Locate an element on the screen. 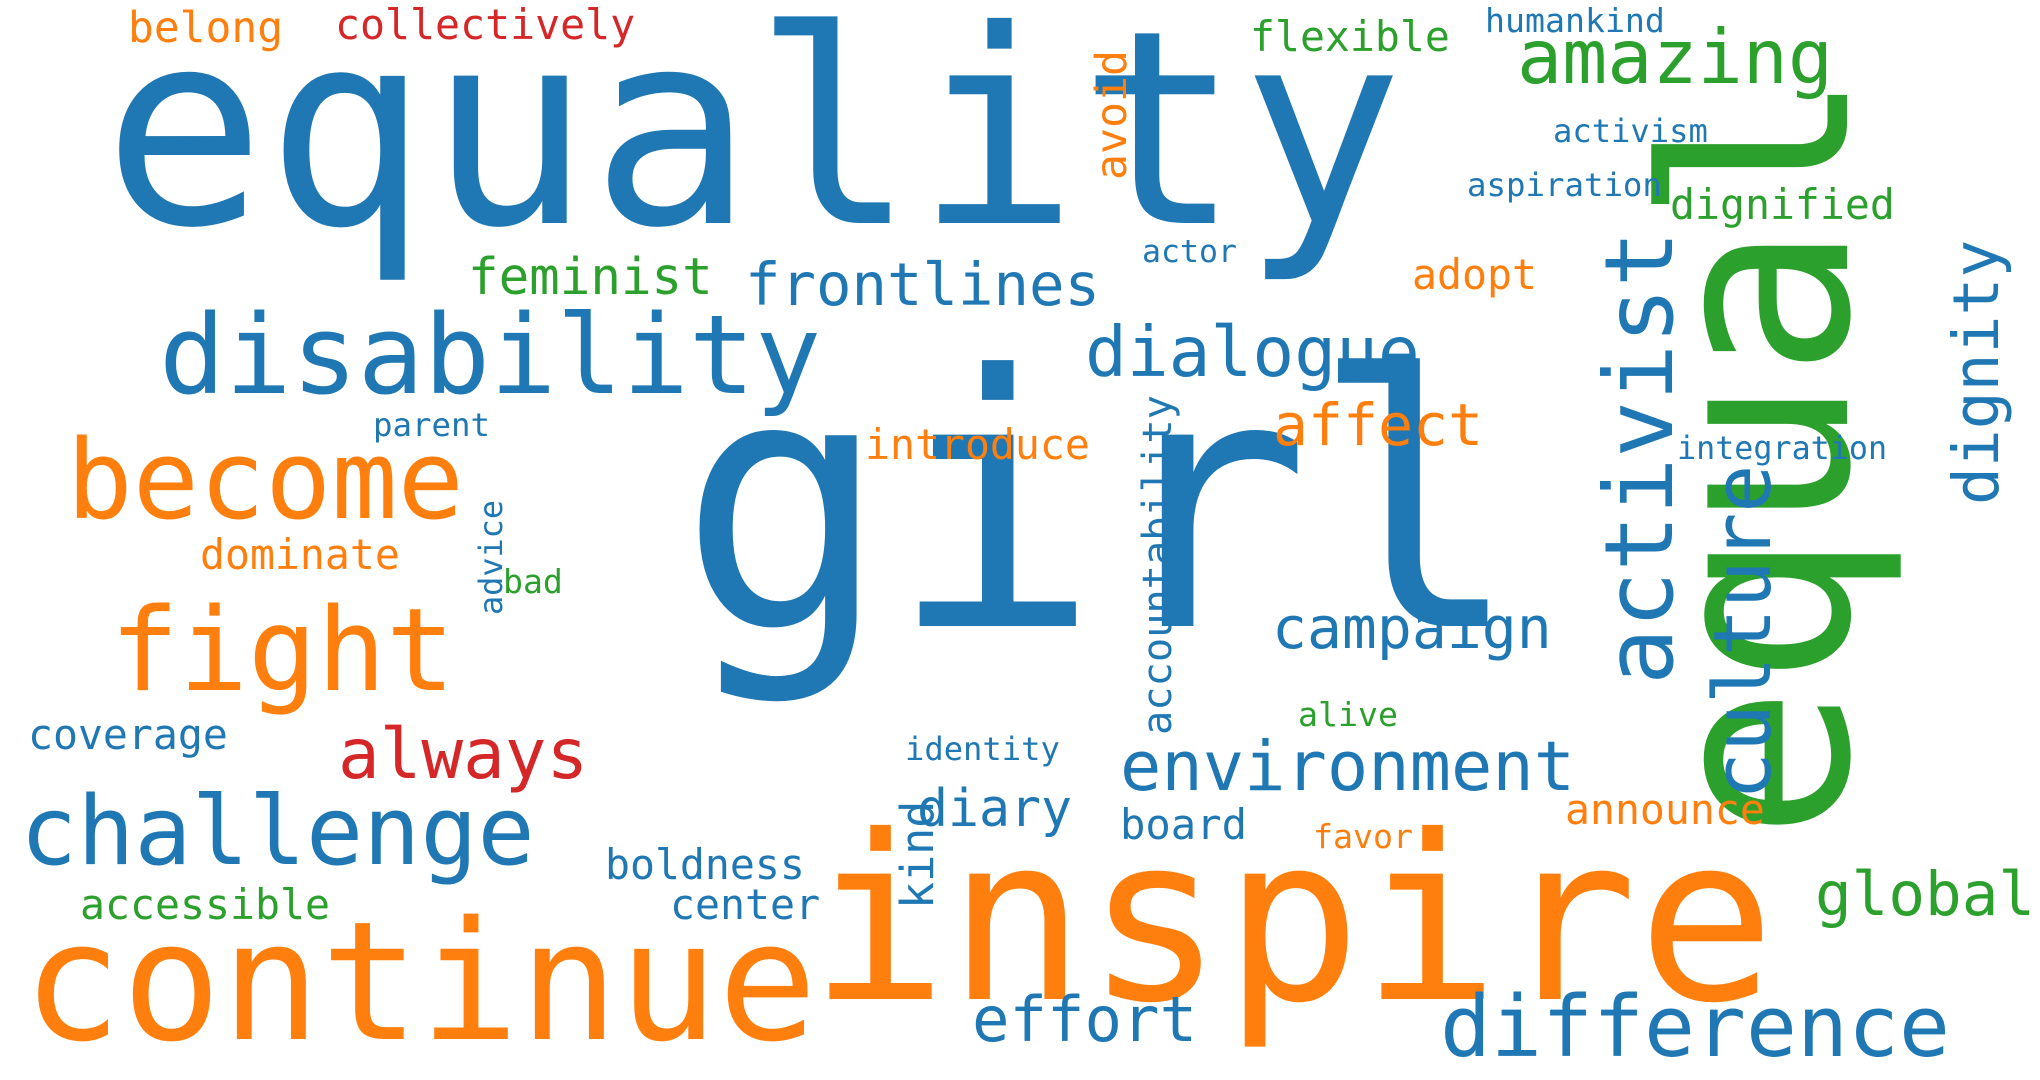 This screenshot has height=1080, width=2040. word-challenge: challenge is located at coordinates (277, 832).